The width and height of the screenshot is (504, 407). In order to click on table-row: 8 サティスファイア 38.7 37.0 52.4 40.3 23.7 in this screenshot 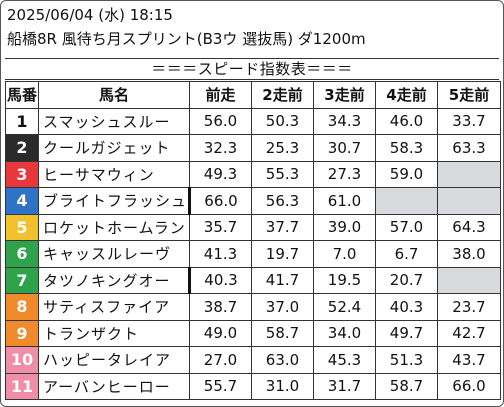, I will do `click(253, 307)`.